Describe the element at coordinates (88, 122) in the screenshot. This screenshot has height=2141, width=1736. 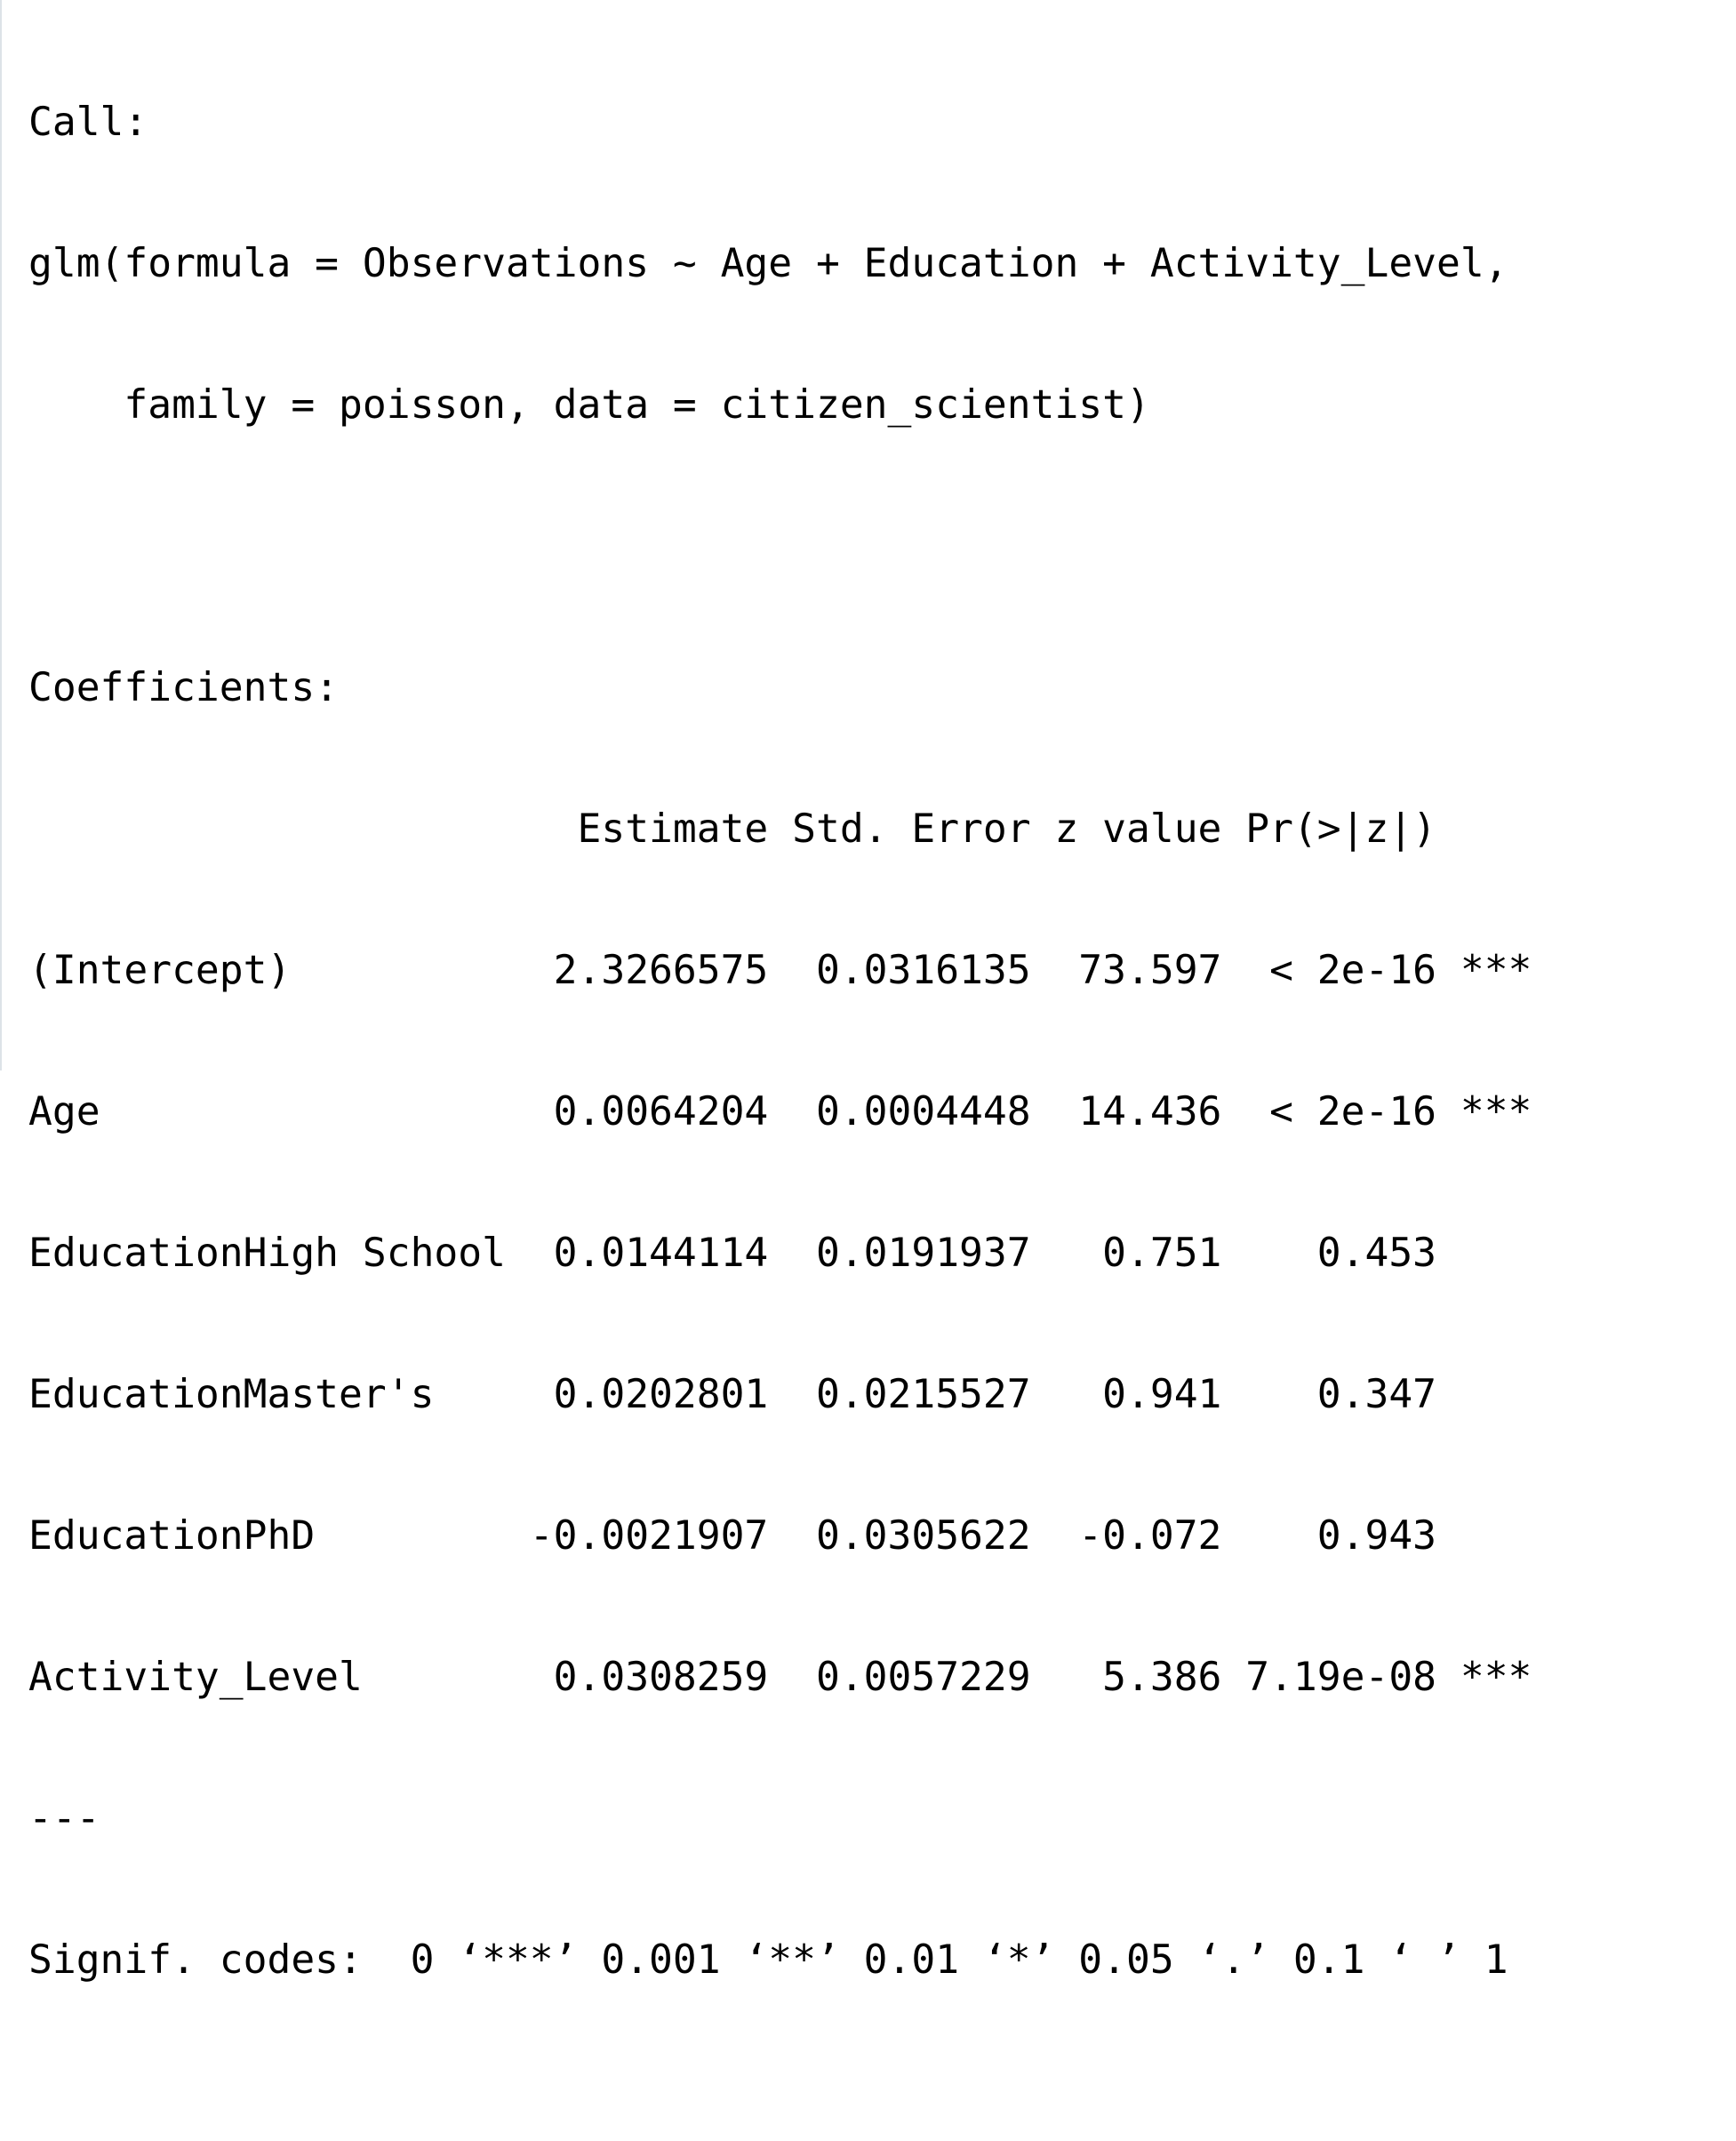
I see `call-header-line: Call:` at that location.